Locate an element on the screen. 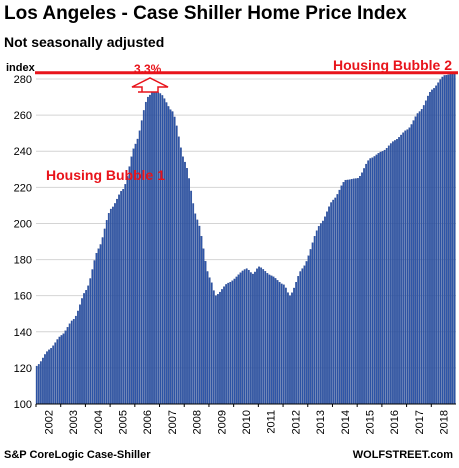 Image resolution: width=459 pixels, height=468 pixels. gap-percent-label: 3.3% is located at coordinates (148, 69).